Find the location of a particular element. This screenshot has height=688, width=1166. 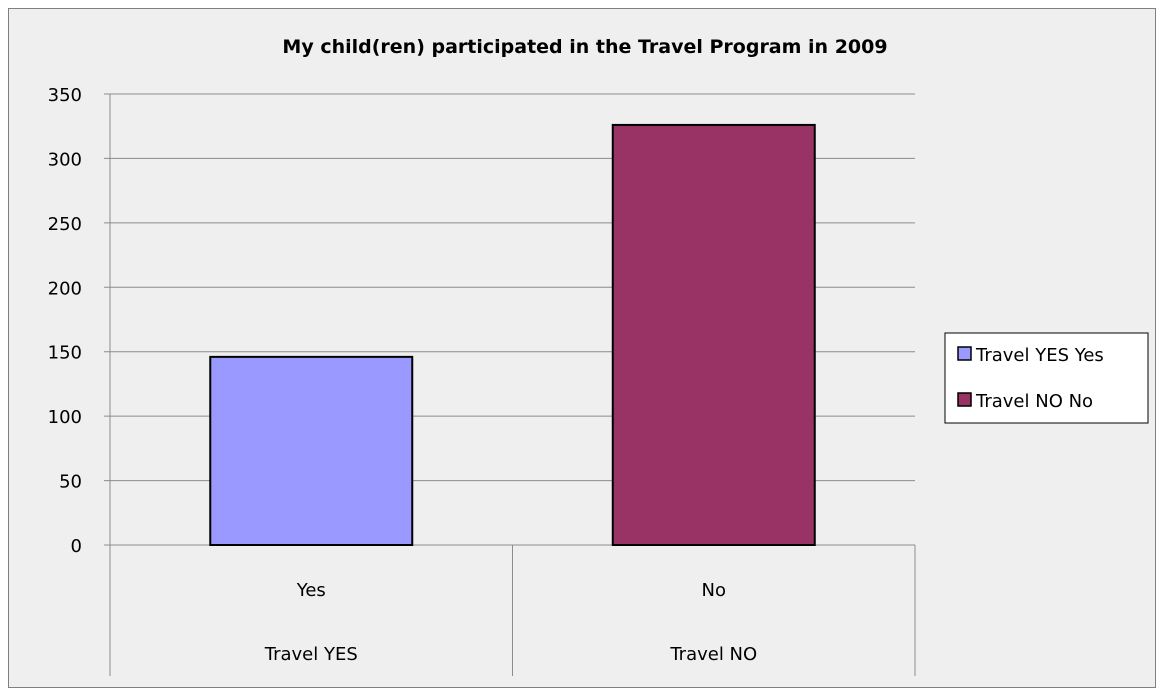

bar-yes is located at coordinates (311, 450).